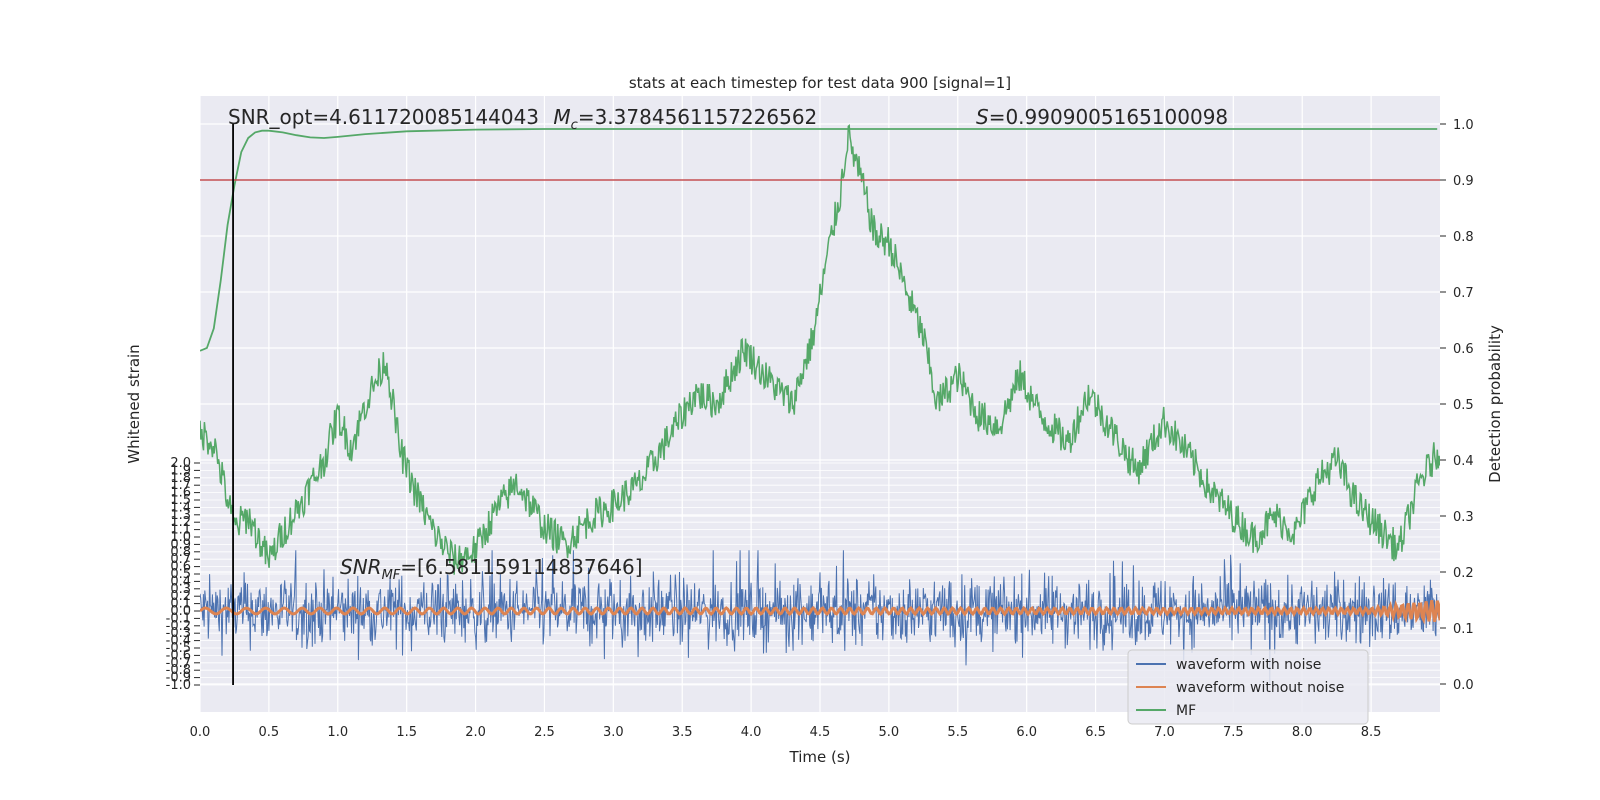 The width and height of the screenshot is (1600, 800). Describe the element at coordinates (697, 117) in the screenshot. I see `mc-value: =3.3784561157226562` at that location.